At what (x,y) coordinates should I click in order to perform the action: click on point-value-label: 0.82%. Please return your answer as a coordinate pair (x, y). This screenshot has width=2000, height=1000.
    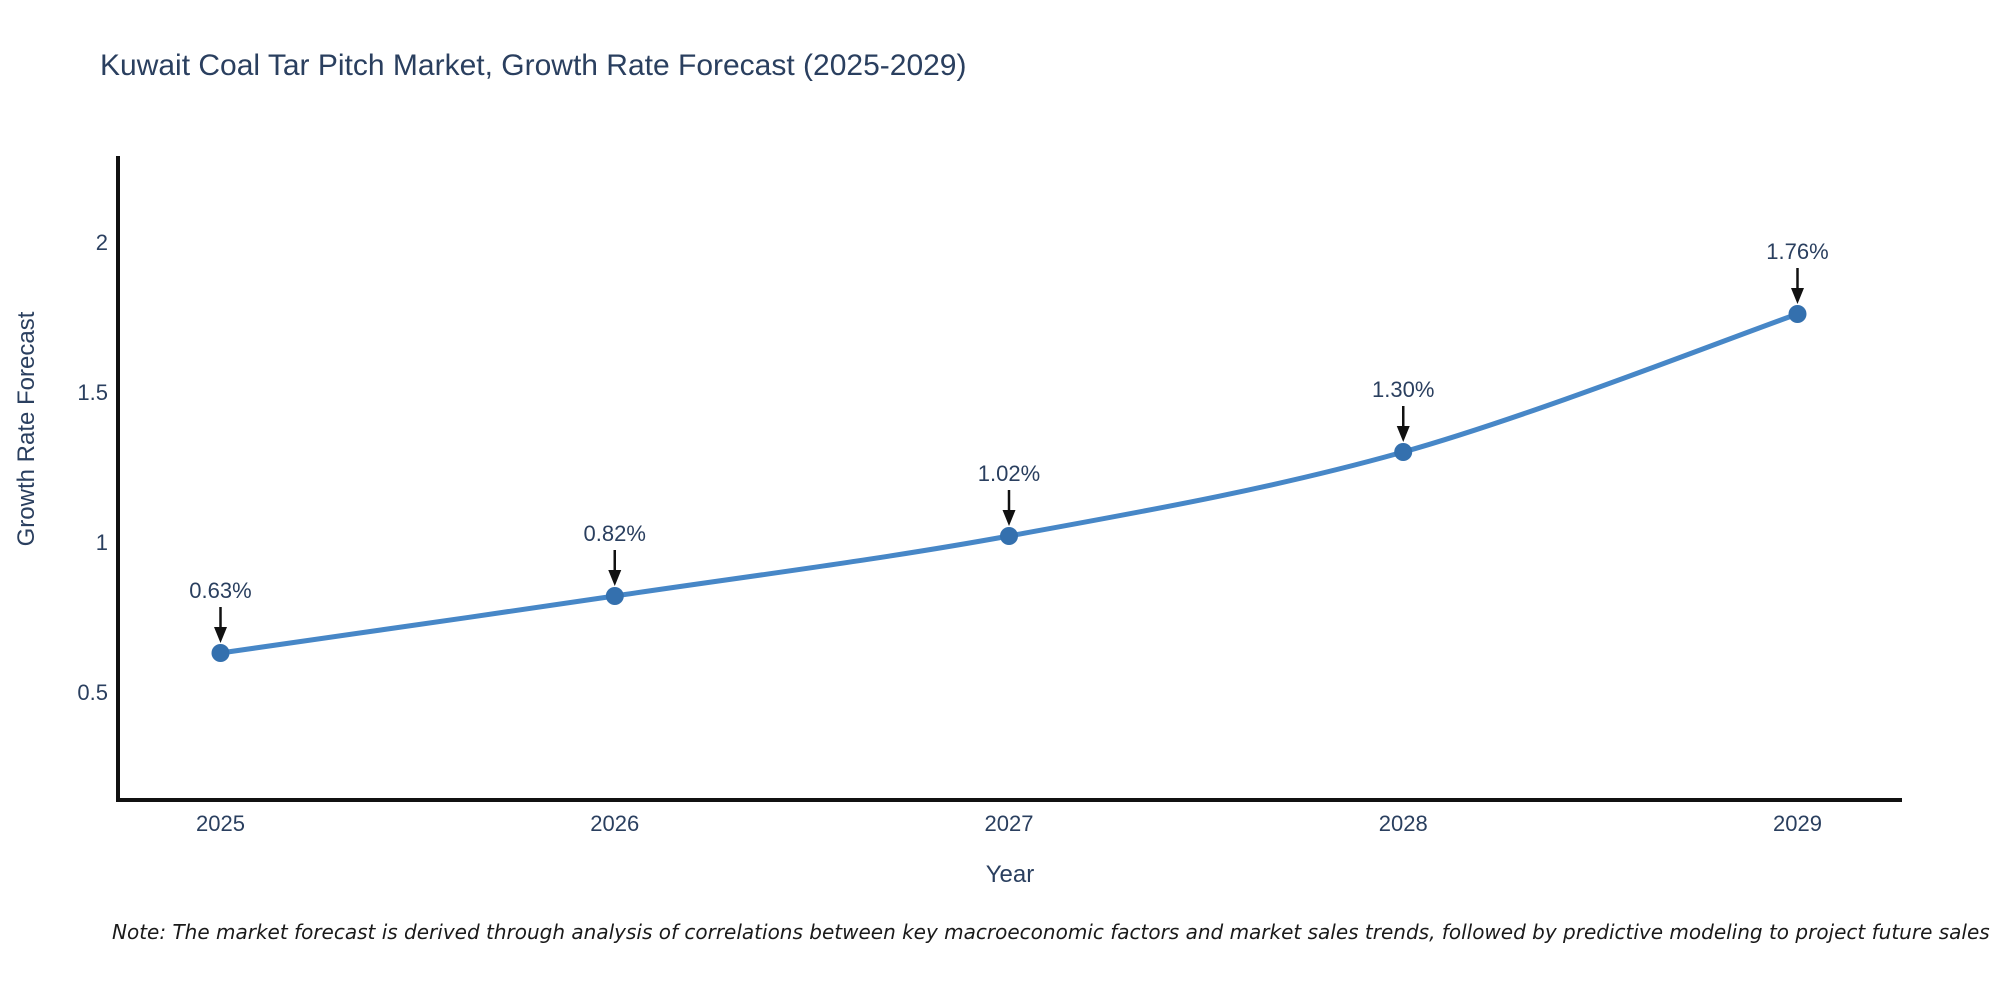
    Looking at the image, I should click on (615, 533).